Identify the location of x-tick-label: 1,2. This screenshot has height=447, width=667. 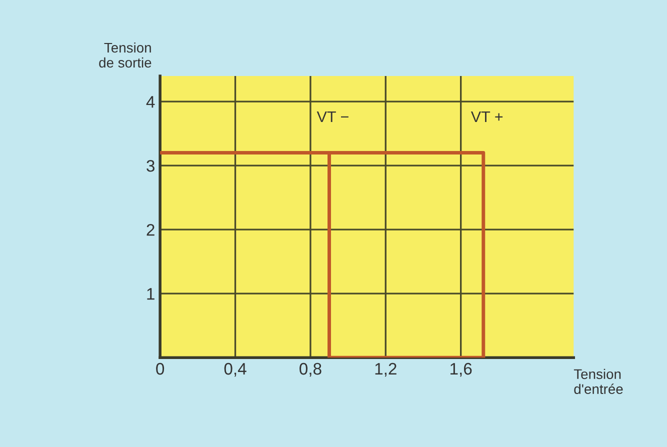
(385, 369).